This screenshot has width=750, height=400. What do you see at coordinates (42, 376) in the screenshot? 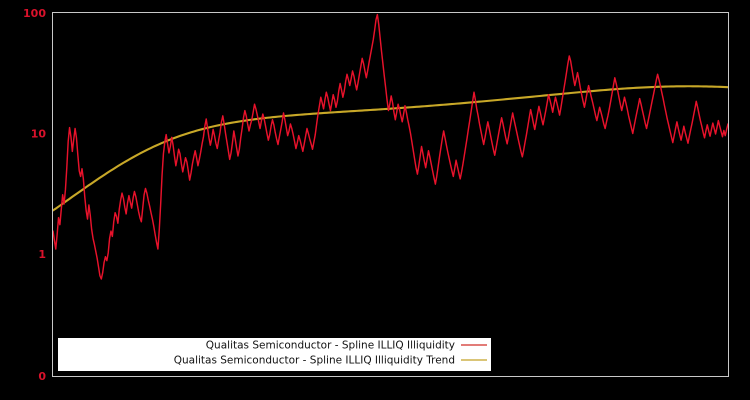
I see `y-tick-label-0: 0` at bounding box center [42, 376].